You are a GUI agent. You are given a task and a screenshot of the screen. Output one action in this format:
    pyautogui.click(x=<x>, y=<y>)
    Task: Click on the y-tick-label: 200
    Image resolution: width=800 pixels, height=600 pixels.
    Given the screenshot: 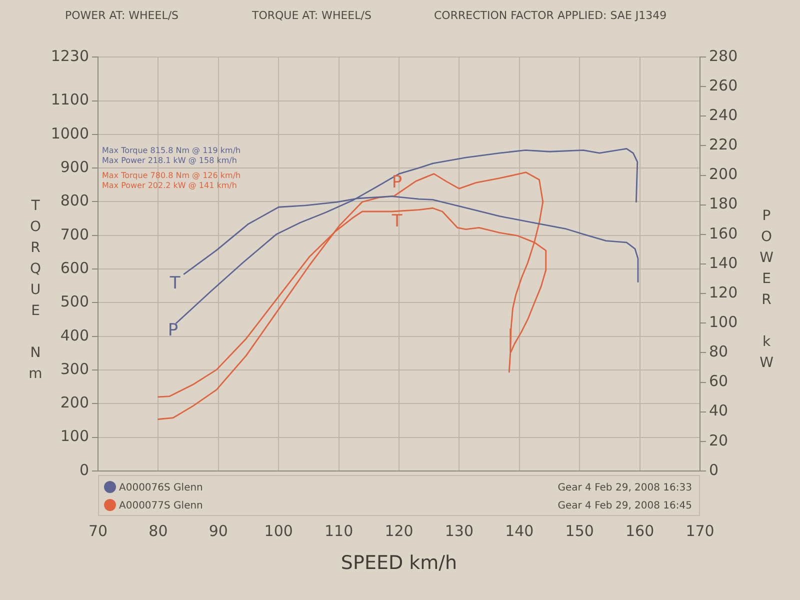 What is the action you would take?
    pyautogui.click(x=74, y=403)
    